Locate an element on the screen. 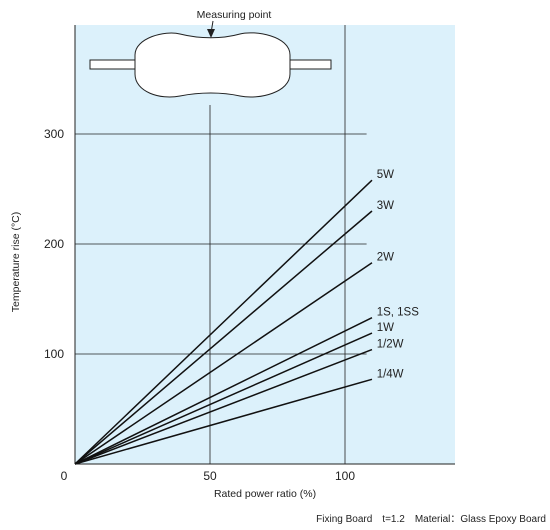 The height and width of the screenshot is (530, 550). x-tick-label-100: 100 is located at coordinates (345, 476).